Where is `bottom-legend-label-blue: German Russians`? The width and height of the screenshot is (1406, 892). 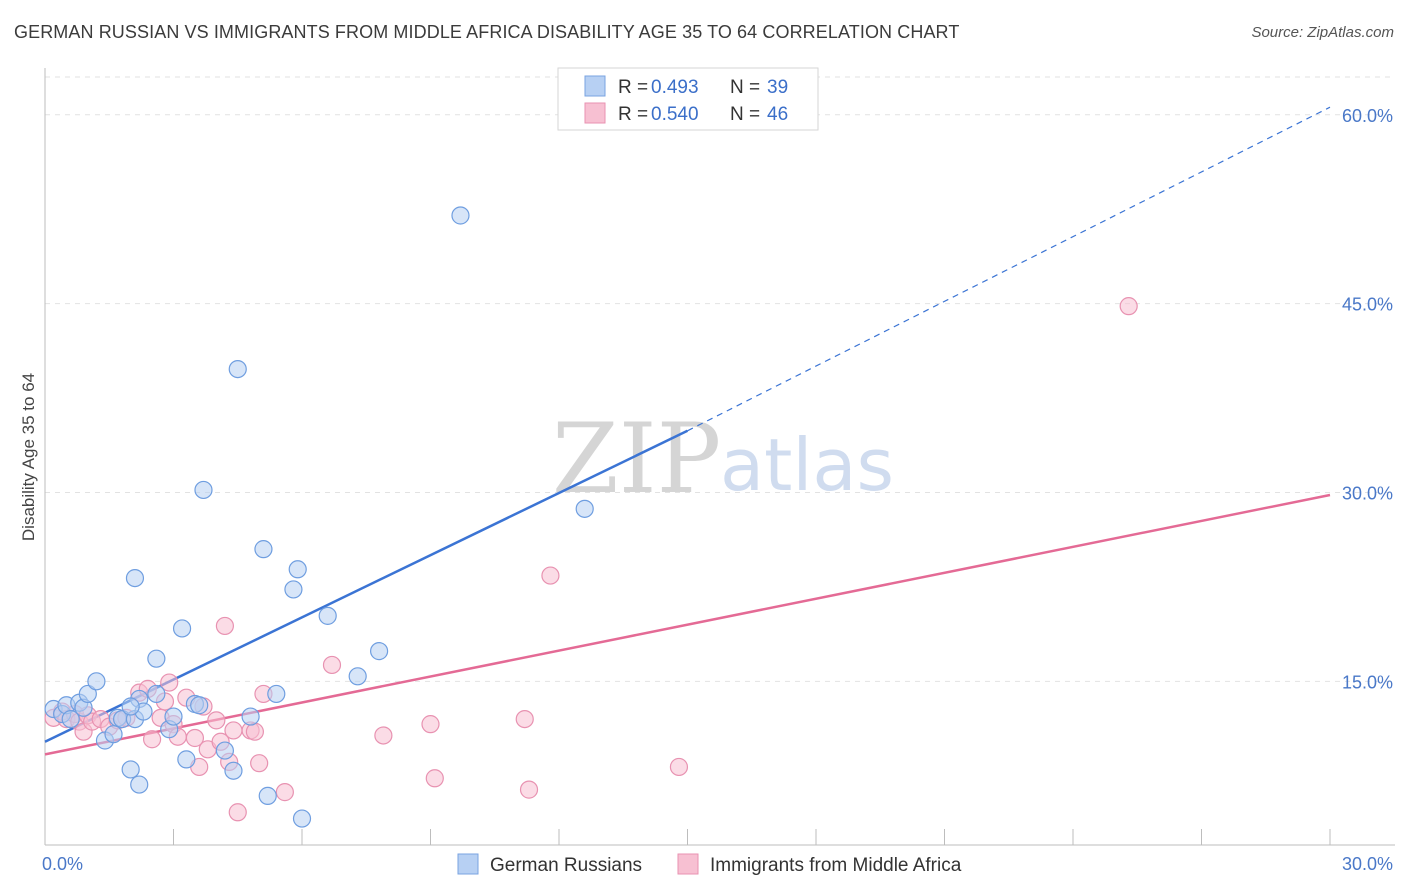
bottom-legend-label-blue: German Russians is located at coordinates (566, 865).